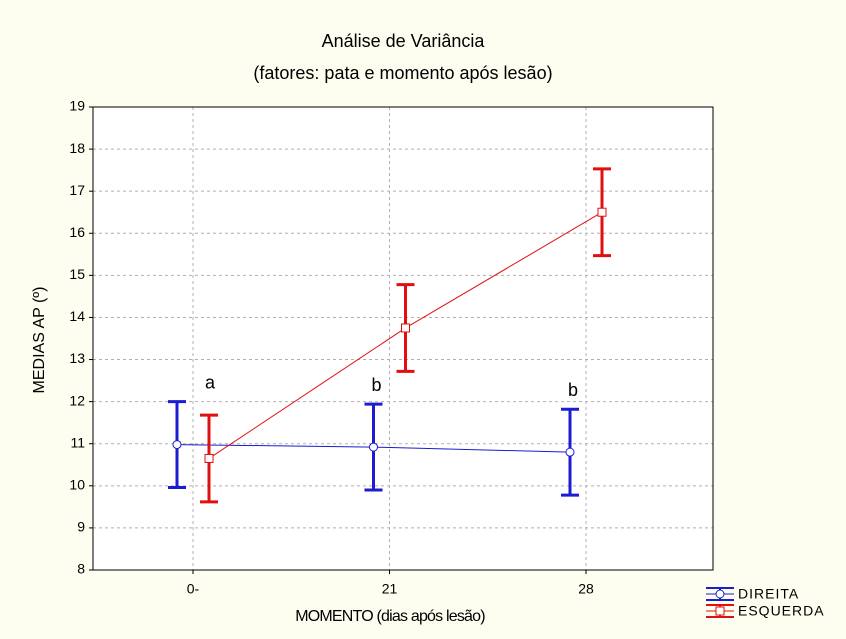 Image resolution: width=846 pixels, height=639 pixels. What do you see at coordinates (39, 340) in the screenshot?
I see `y-axis-label: MEDIAS AP (º)` at bounding box center [39, 340].